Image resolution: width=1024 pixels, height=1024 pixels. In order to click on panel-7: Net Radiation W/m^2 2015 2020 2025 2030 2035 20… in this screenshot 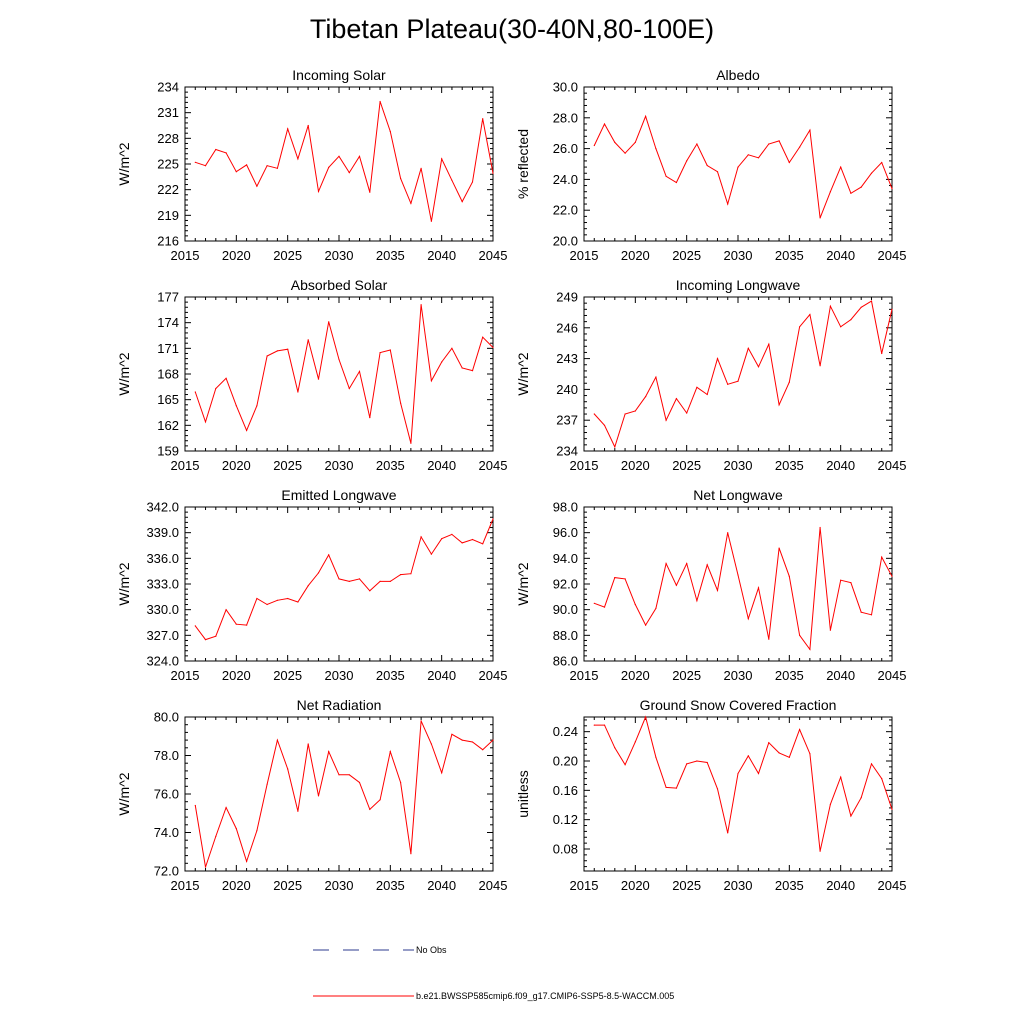, I will do `click(311, 795)`.